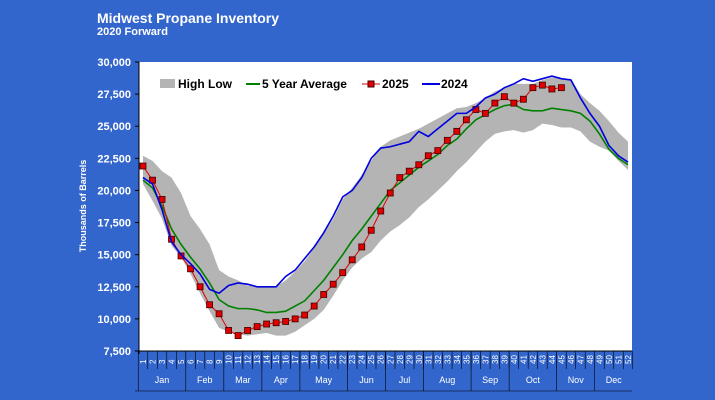 Image resolution: width=715 pixels, height=400 pixels. I want to click on week-label: 11, so click(238, 359).